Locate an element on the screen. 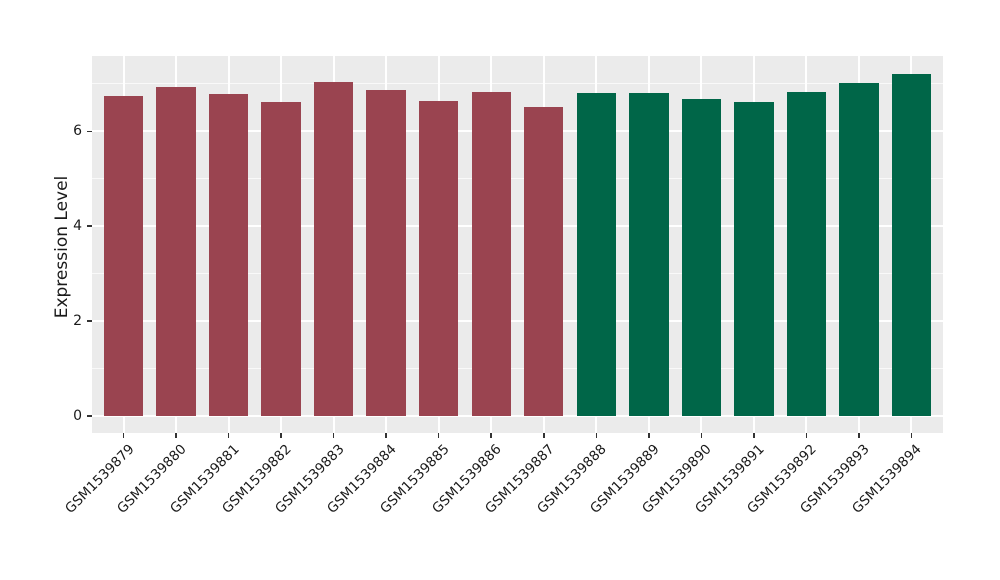 Image resolution: width=1000 pixels, height=580 pixels. bar-GSM1539892 is located at coordinates (806, 253).